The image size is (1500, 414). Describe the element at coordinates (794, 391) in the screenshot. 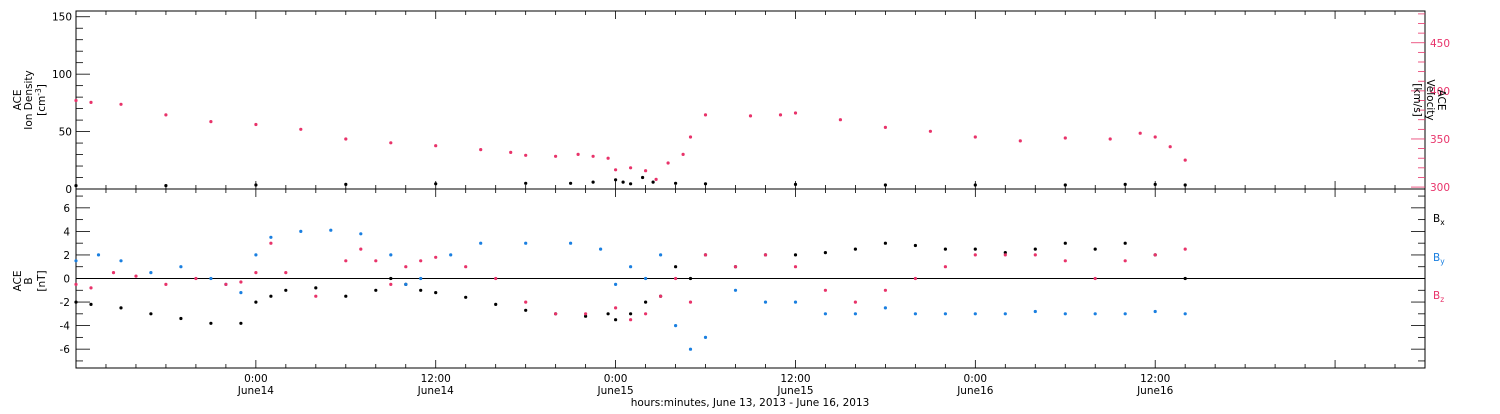

I see `x-tick-label-date: June15` at that location.